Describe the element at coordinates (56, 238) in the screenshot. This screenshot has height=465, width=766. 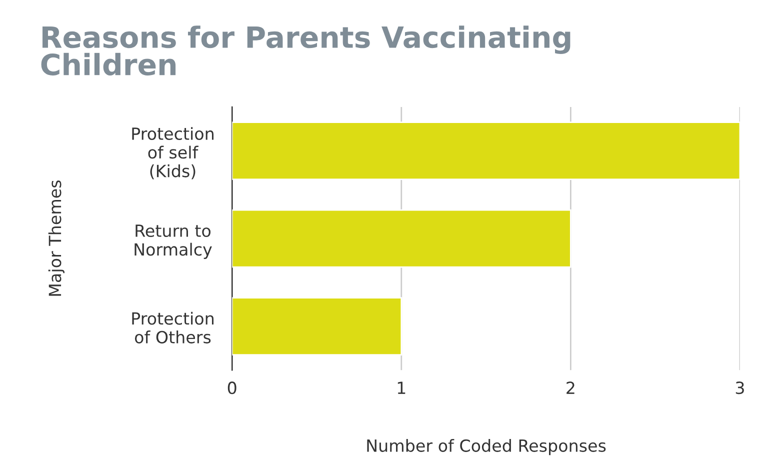
I see `y-axis-title: Major Themes` at that location.